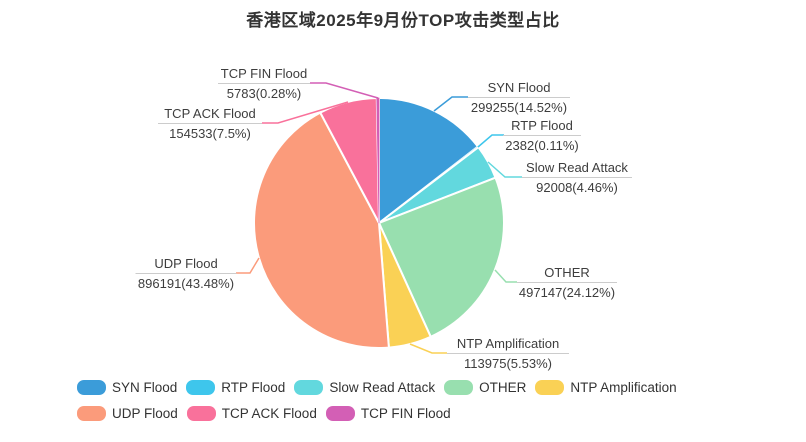  I want to click on legend-row-2: UDP Flood TCP ACK Flood TCP FIN Flood, so click(377, 413).